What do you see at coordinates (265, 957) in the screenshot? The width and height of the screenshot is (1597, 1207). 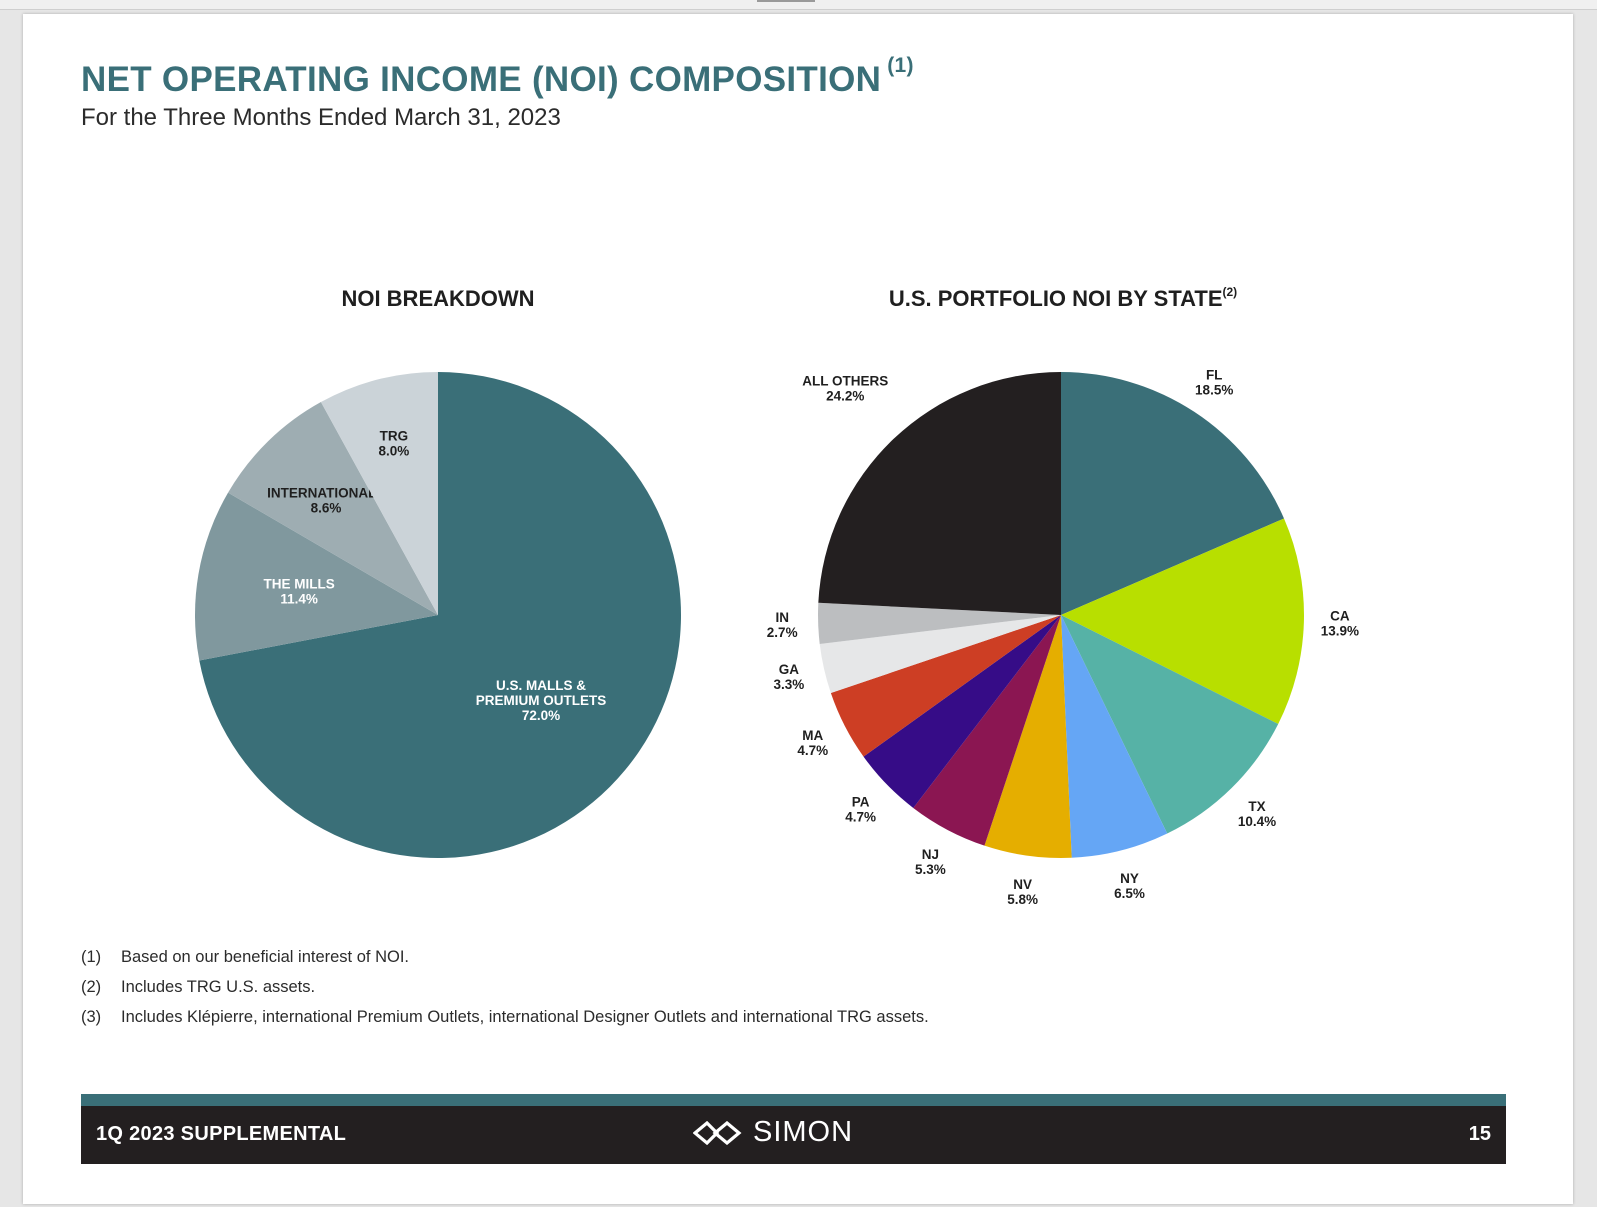 I see `footnote-text: Based on our beneficial interest of NOI.` at bounding box center [265, 957].